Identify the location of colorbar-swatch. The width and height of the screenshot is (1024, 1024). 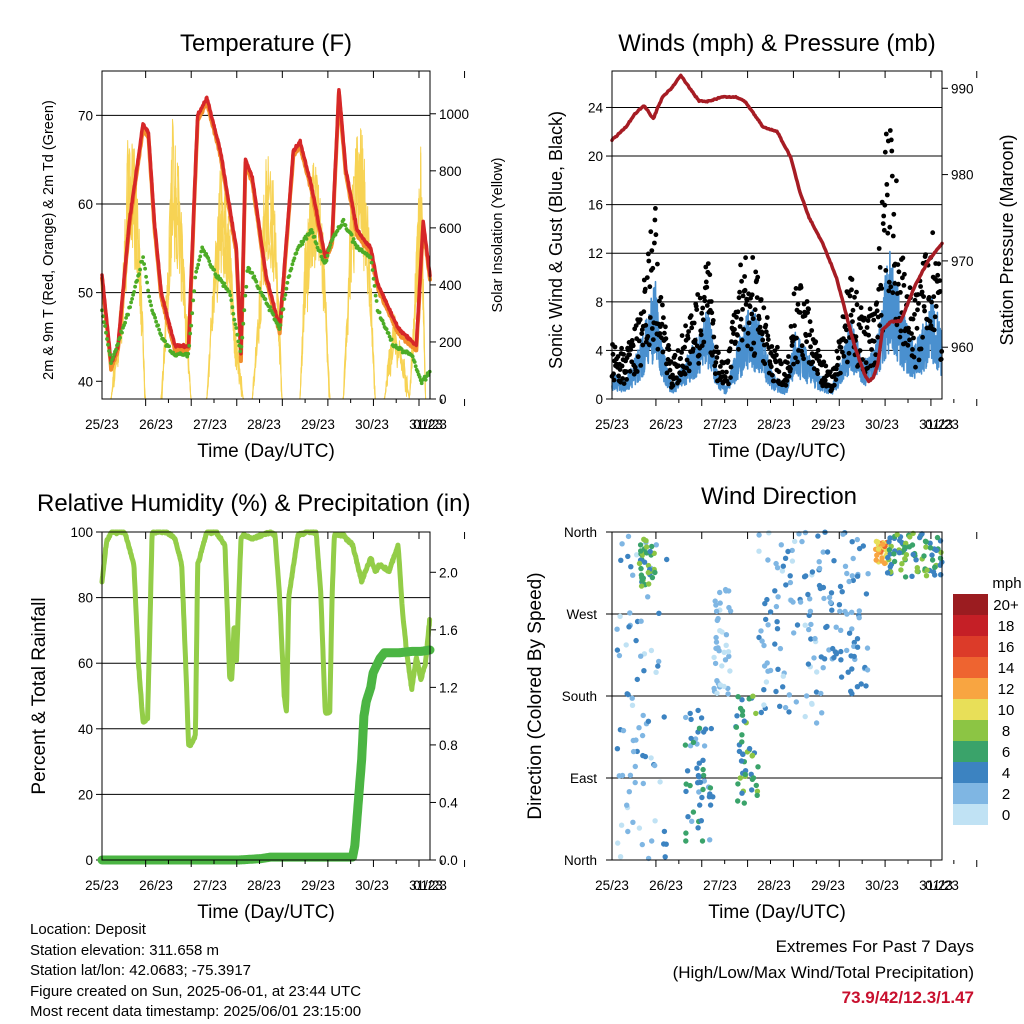
(970, 709).